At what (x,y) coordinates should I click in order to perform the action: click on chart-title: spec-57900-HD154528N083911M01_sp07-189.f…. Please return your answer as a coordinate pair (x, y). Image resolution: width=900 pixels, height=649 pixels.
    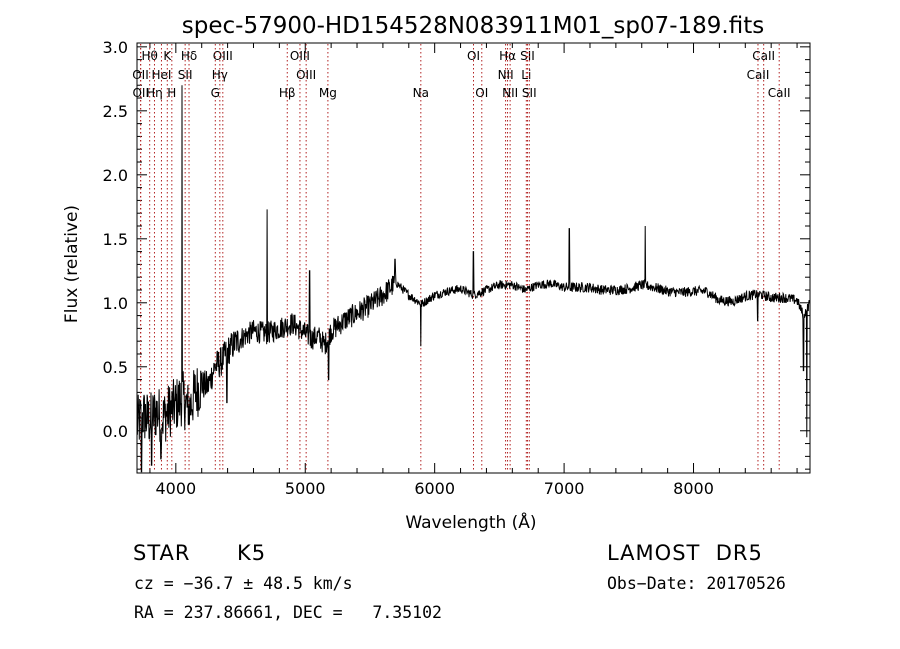
    Looking at the image, I should click on (473, 26).